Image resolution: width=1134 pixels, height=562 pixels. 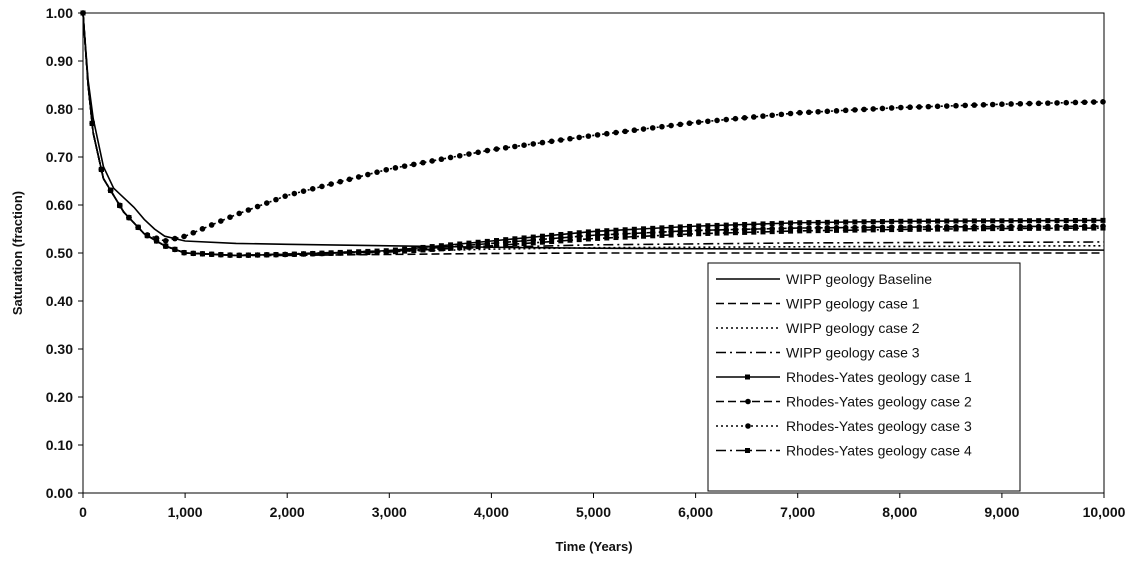 What do you see at coordinates (748, 401) in the screenshot?
I see `legend-marker` at bounding box center [748, 401].